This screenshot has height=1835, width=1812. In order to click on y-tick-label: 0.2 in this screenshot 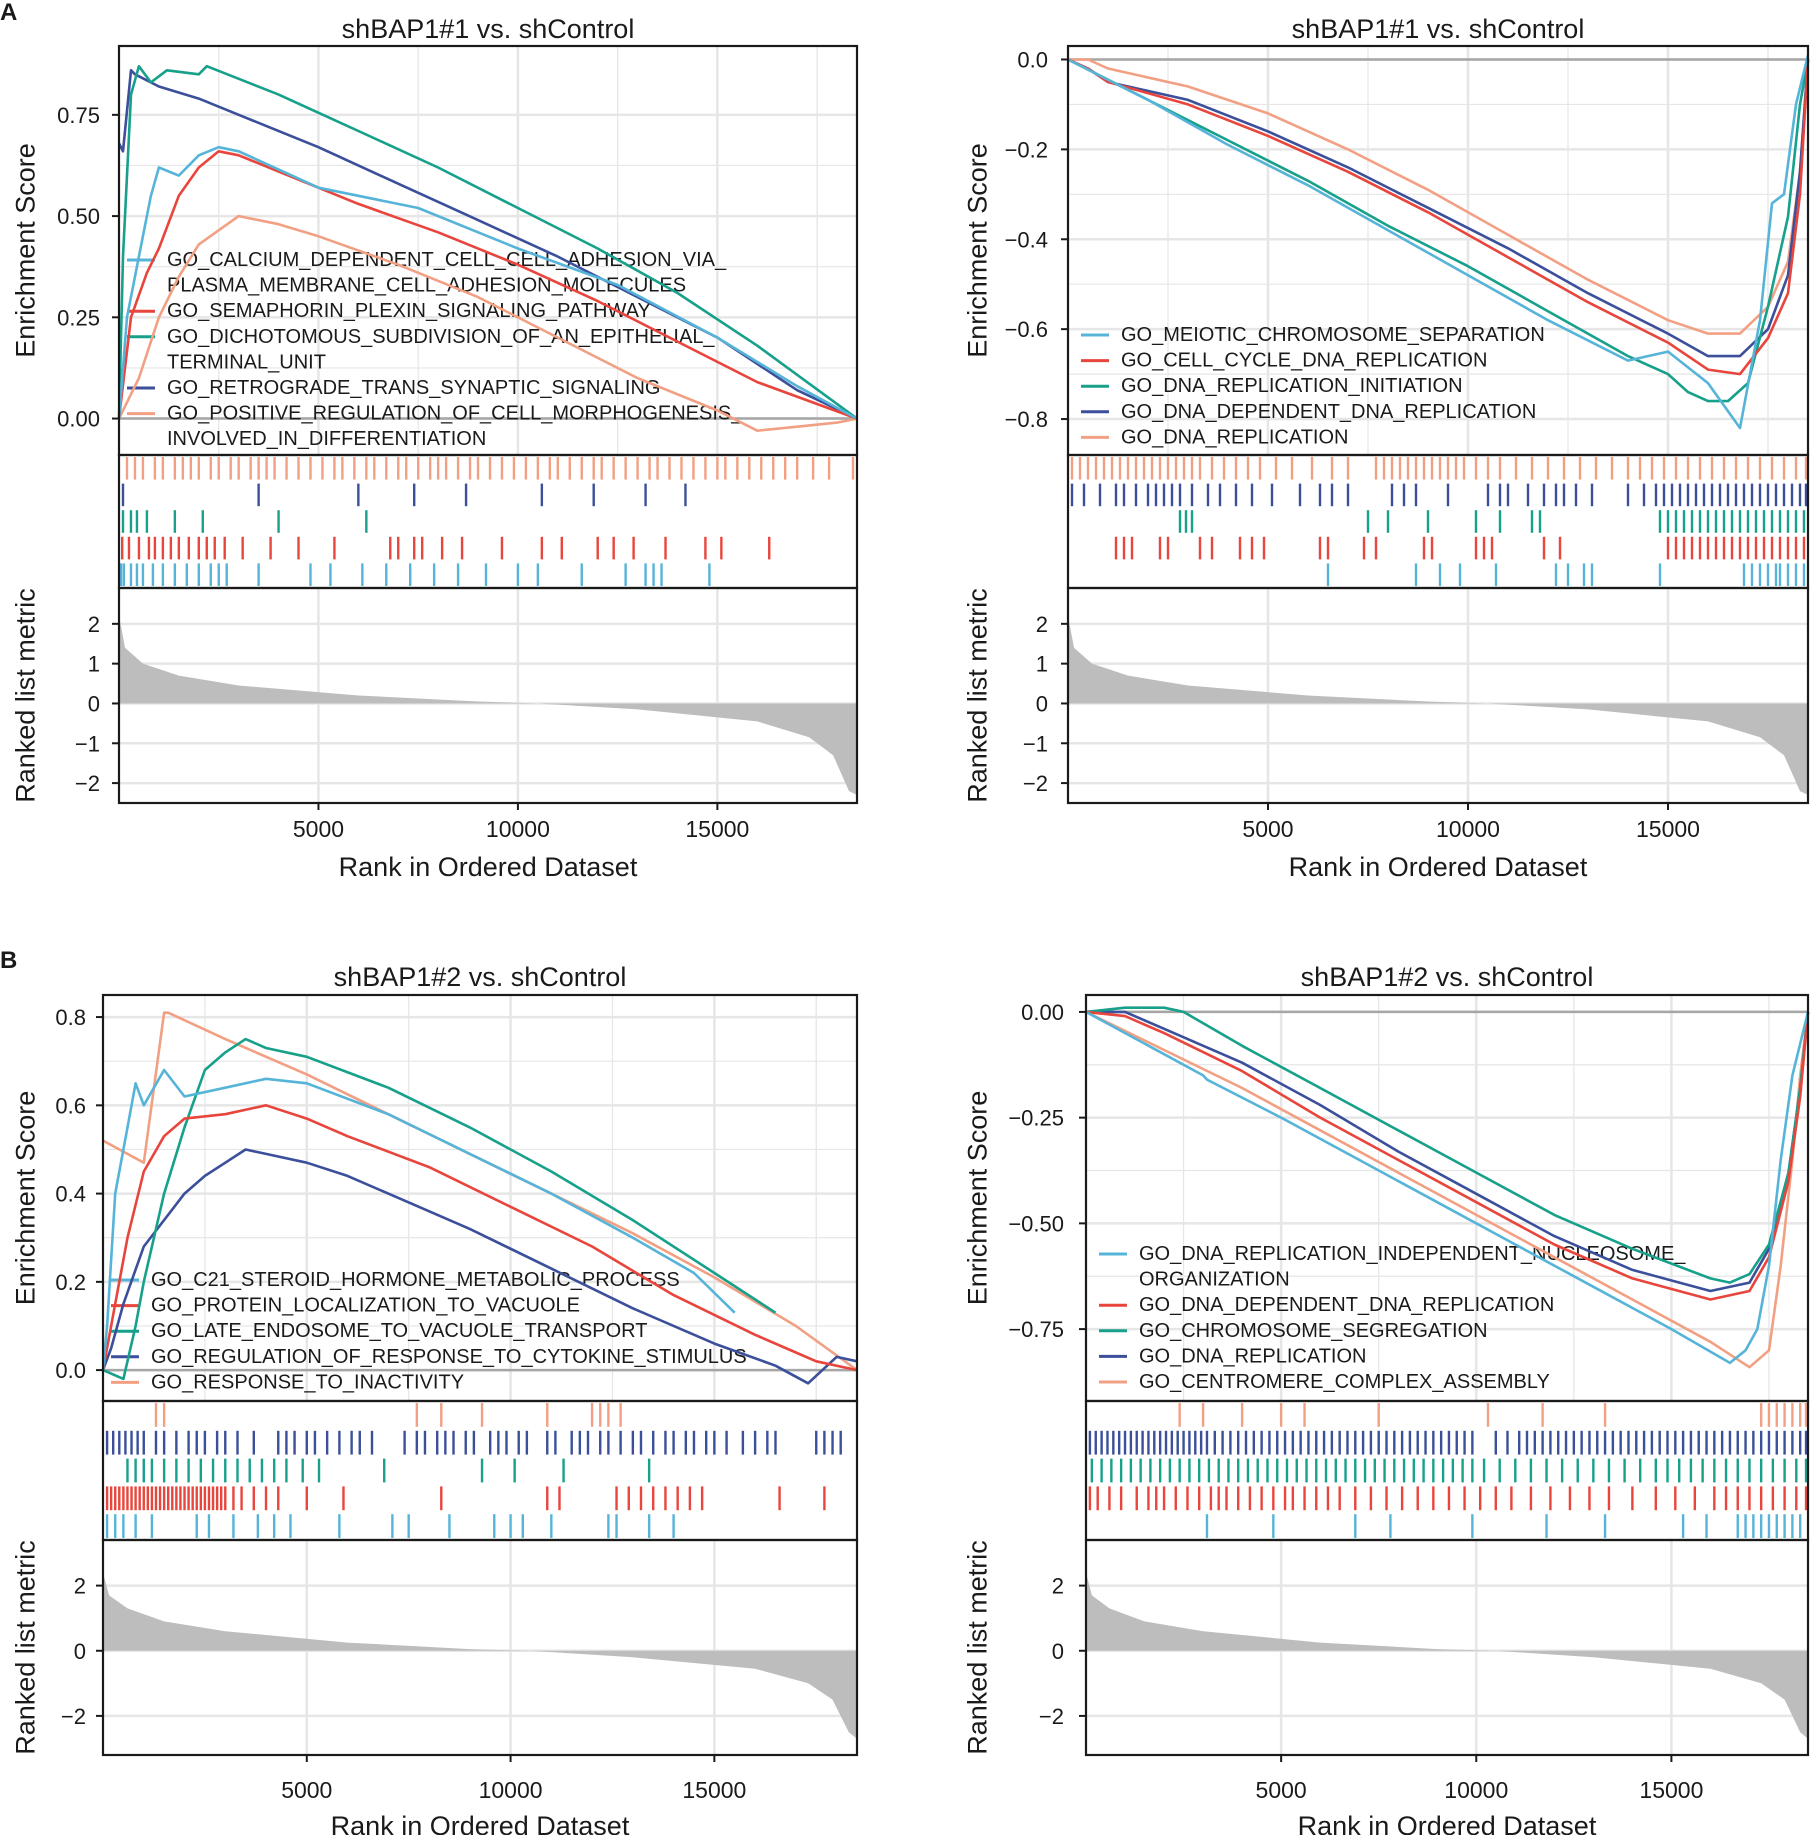, I will do `click(70, 1282)`.